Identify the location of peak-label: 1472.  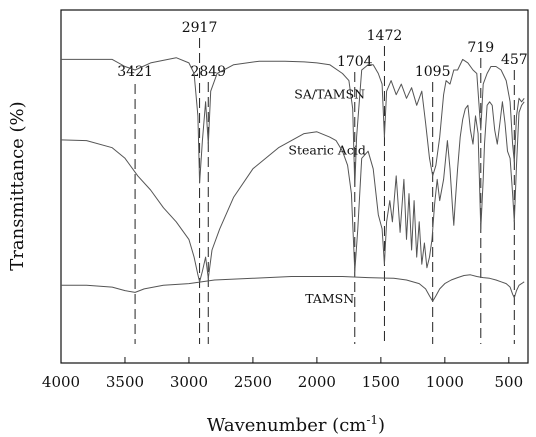
(385, 36).